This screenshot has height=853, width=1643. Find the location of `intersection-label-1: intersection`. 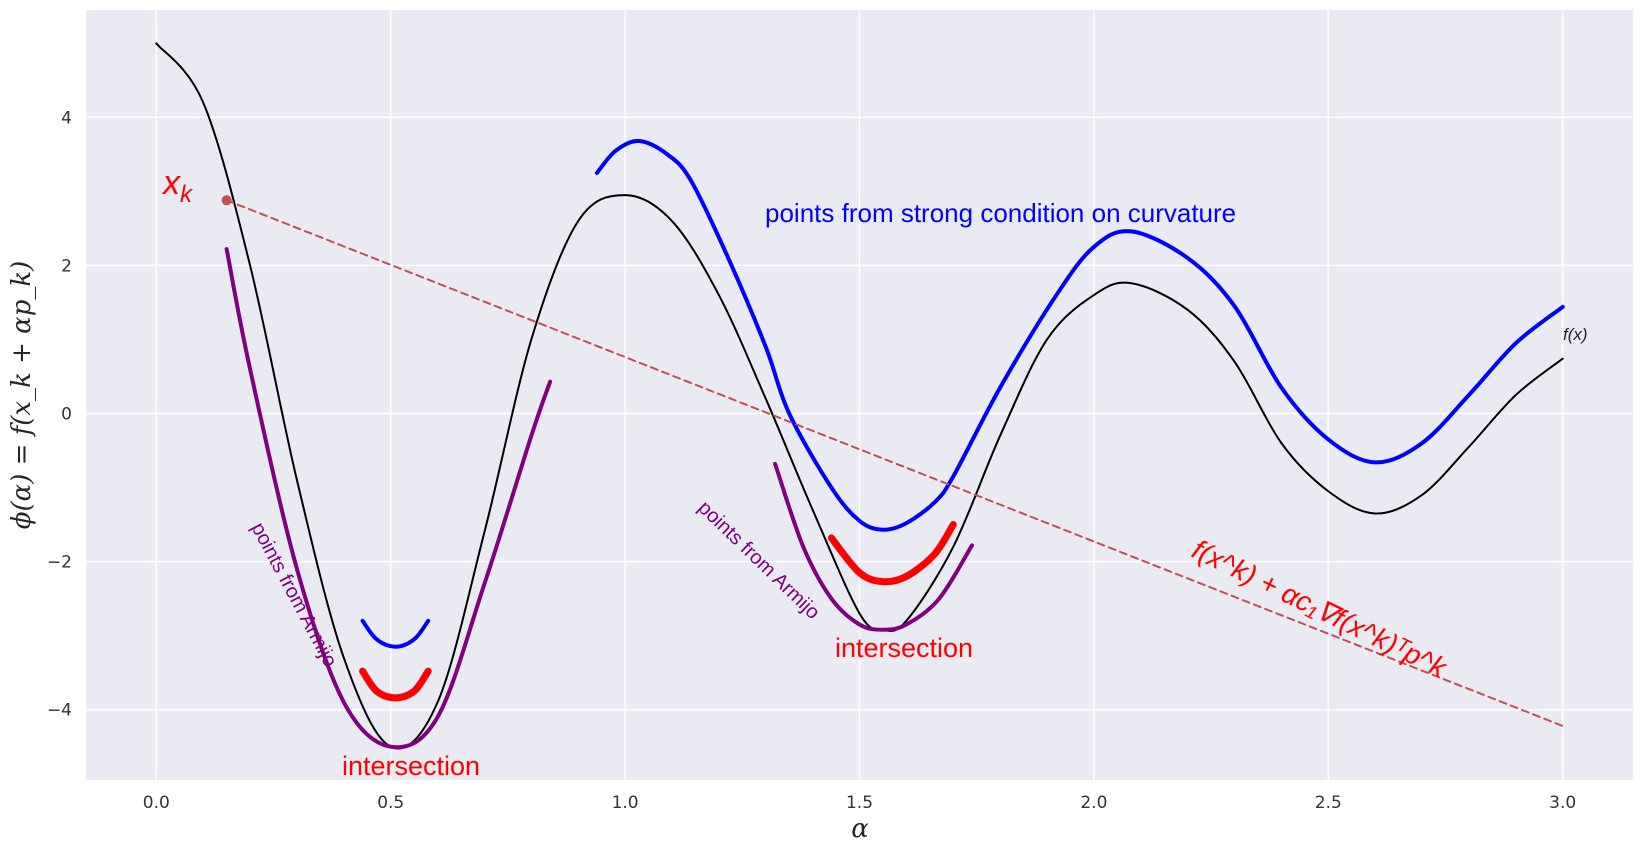

intersection-label-1: intersection is located at coordinates (411, 766).